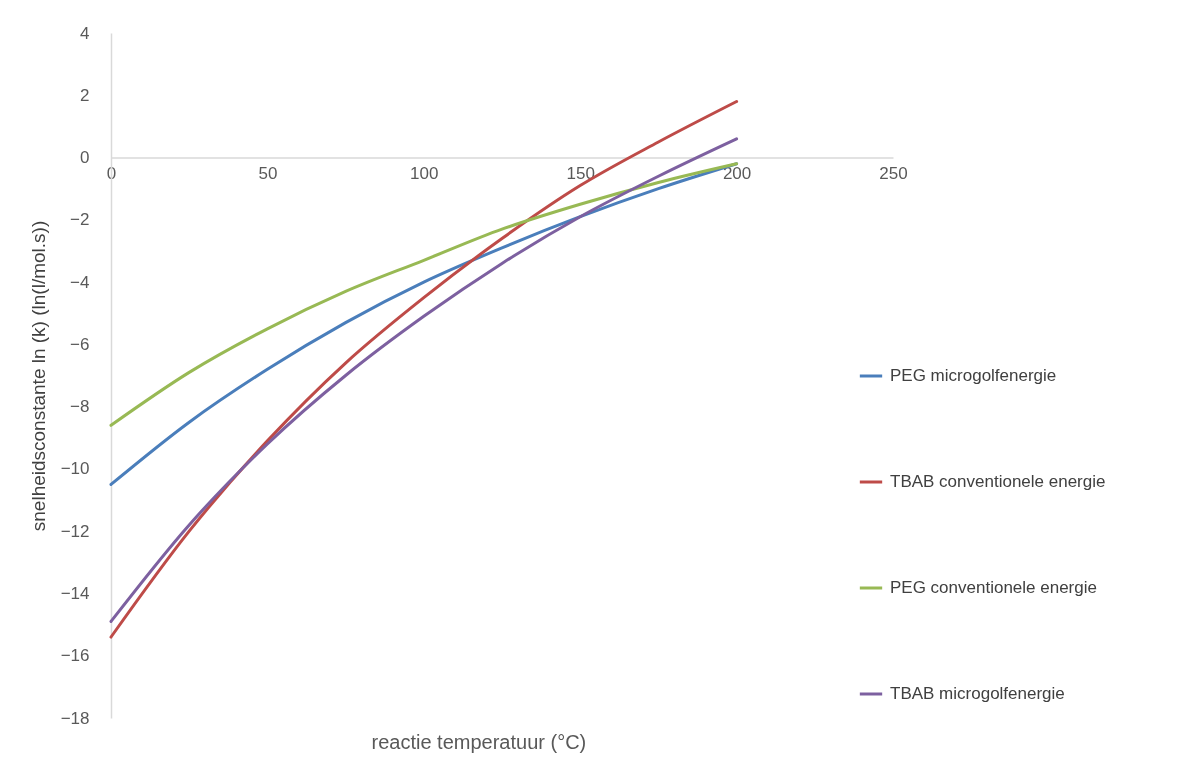 This screenshot has width=1191, height=759. I want to click on y-axis-title: snelheidsconstante ln (k) (ln(l/mol.s)), so click(38, 376).